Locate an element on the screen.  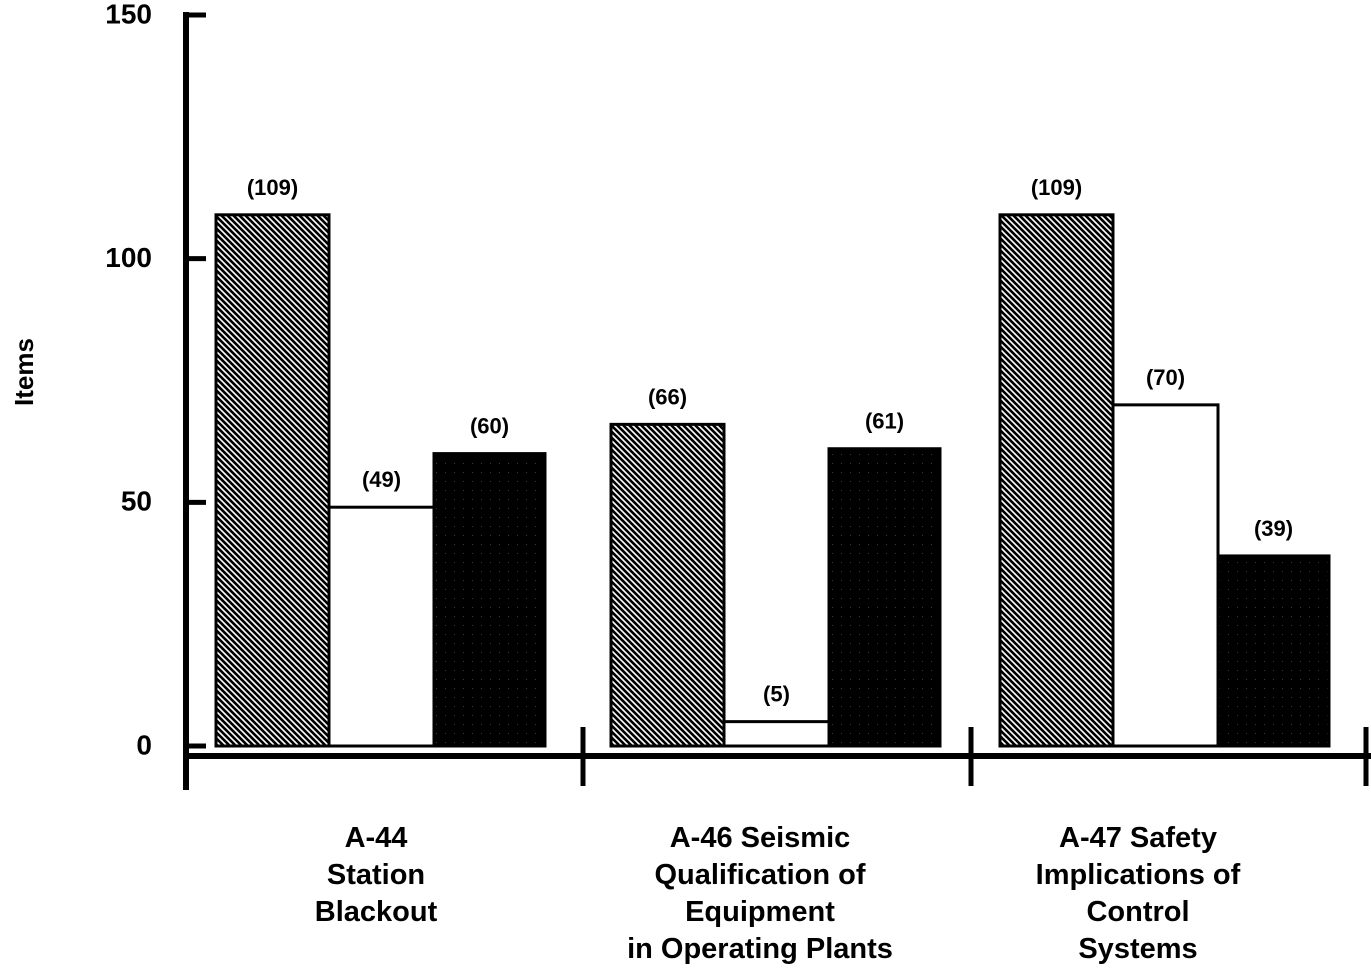
bar-value-label: (61) is located at coordinates (884, 421).